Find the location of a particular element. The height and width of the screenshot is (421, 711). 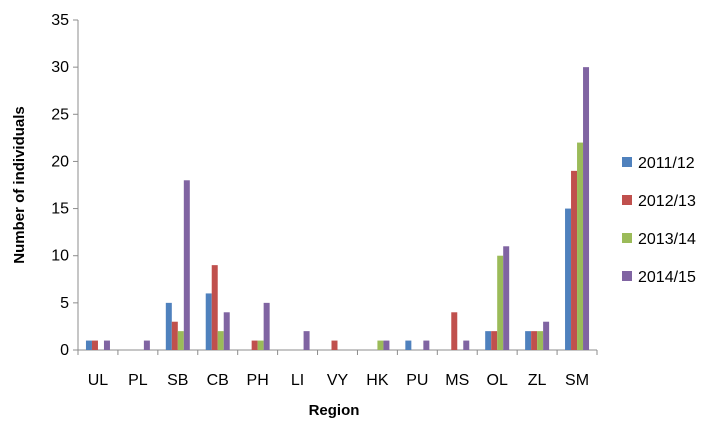

x-tick-label: OL is located at coordinates (497, 380).